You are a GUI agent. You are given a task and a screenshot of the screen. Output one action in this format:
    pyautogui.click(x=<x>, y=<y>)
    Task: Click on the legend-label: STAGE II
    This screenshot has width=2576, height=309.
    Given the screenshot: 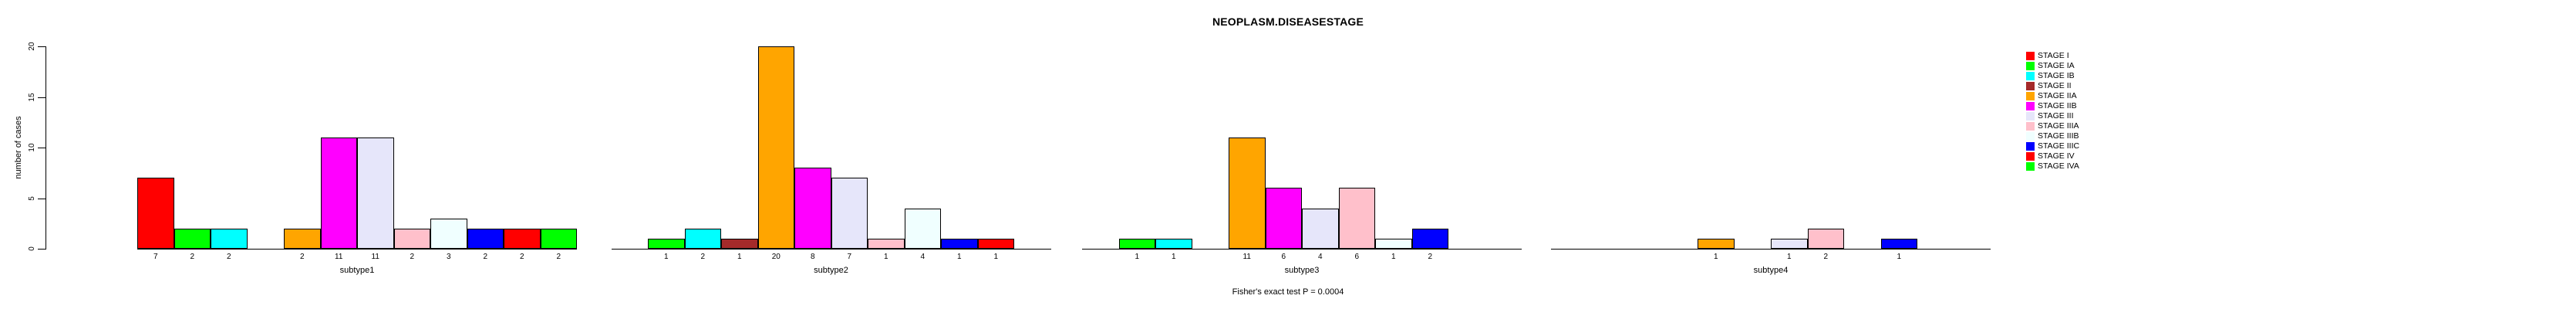 What is the action you would take?
    pyautogui.click(x=2055, y=85)
    